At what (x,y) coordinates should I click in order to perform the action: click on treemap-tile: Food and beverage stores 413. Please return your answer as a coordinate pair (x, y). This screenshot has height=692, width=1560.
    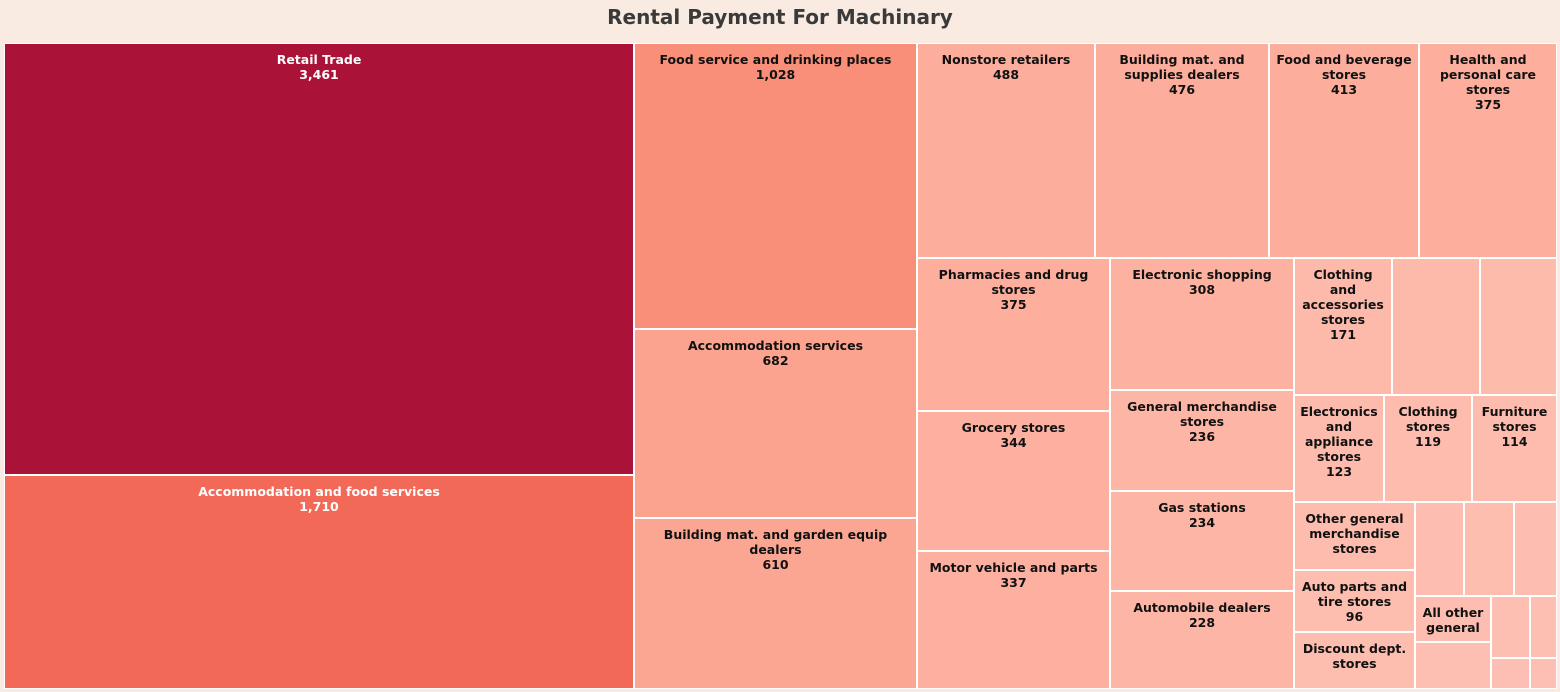
    Looking at the image, I should click on (1344, 150).